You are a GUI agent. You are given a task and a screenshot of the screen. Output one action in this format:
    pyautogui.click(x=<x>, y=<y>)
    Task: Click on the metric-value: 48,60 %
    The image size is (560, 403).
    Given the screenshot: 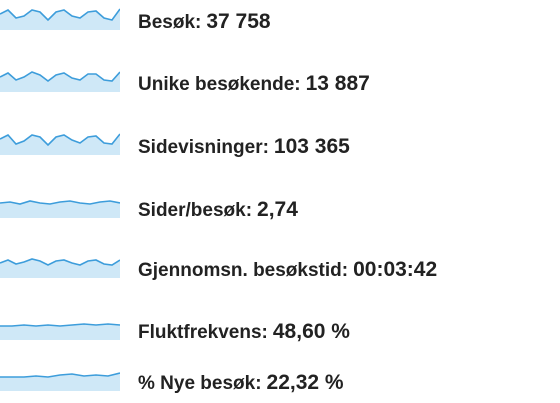 What is the action you would take?
    pyautogui.click(x=311, y=331)
    